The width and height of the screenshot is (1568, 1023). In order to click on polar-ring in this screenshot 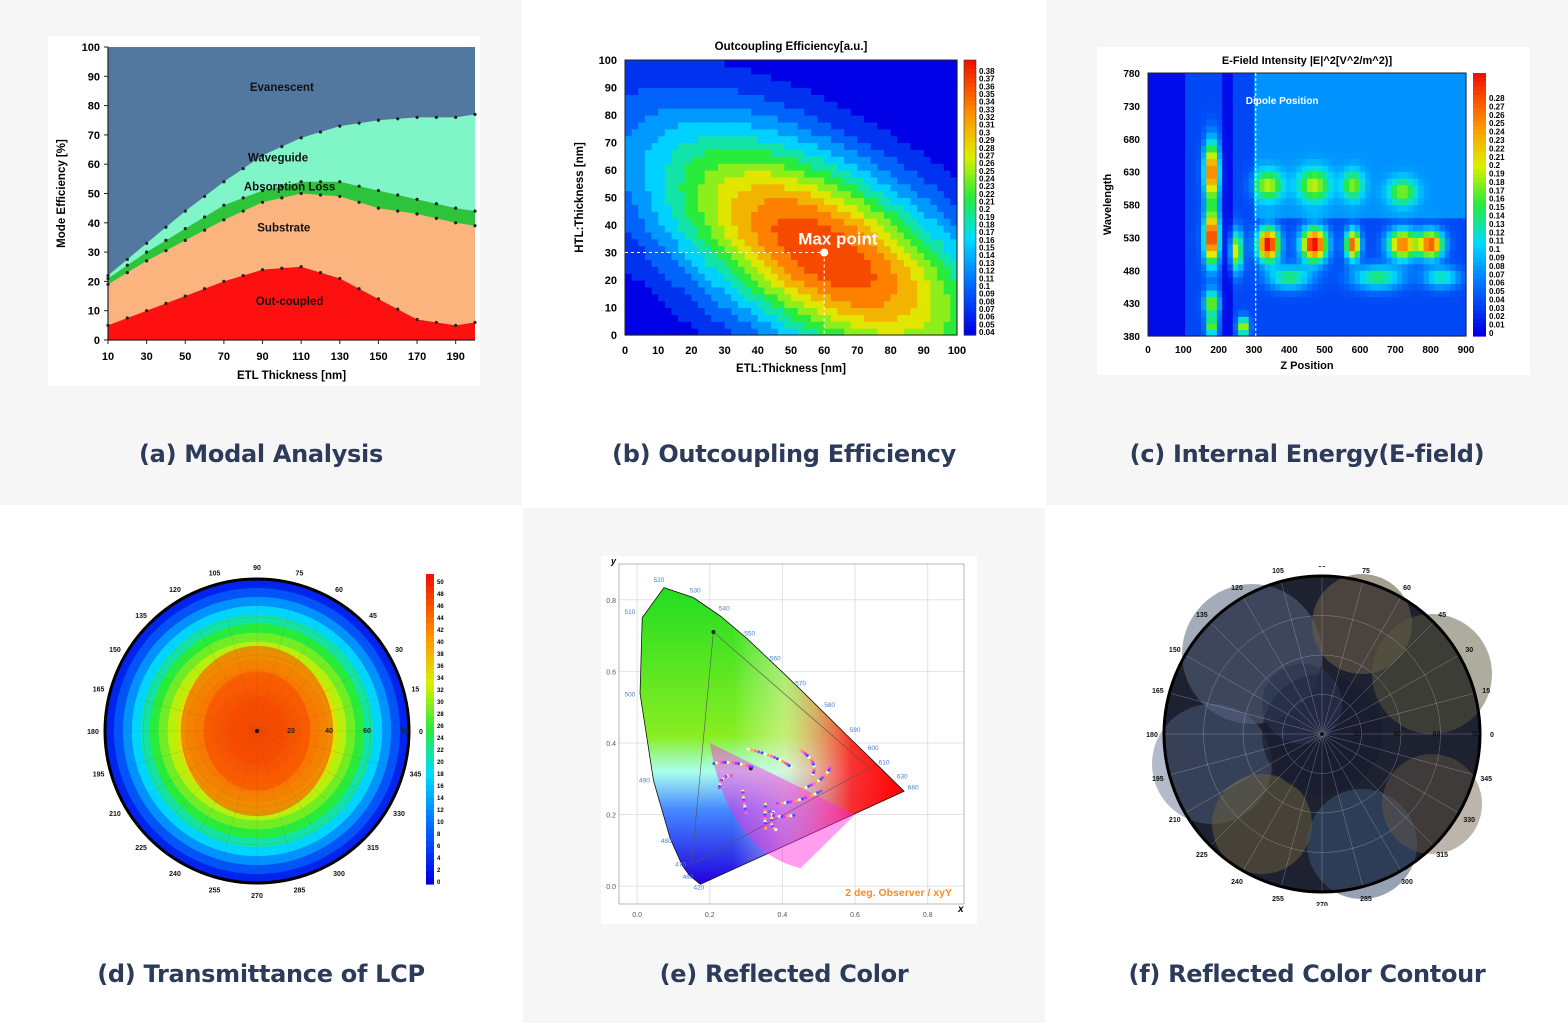, I will do `click(257, 731)`.